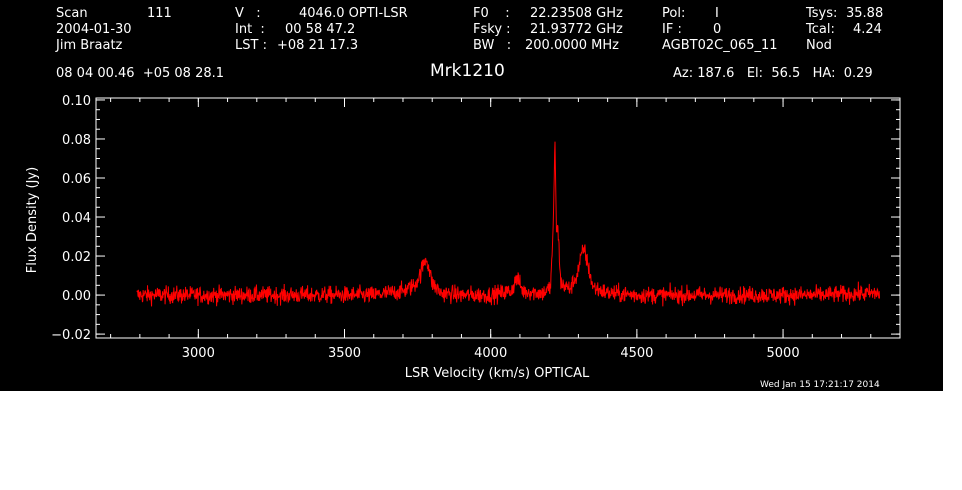 This screenshot has height=490, width=962. What do you see at coordinates (497, 373) in the screenshot?
I see `x-axis-title: LSR Velocity (km/s) OPTICAL` at bounding box center [497, 373].